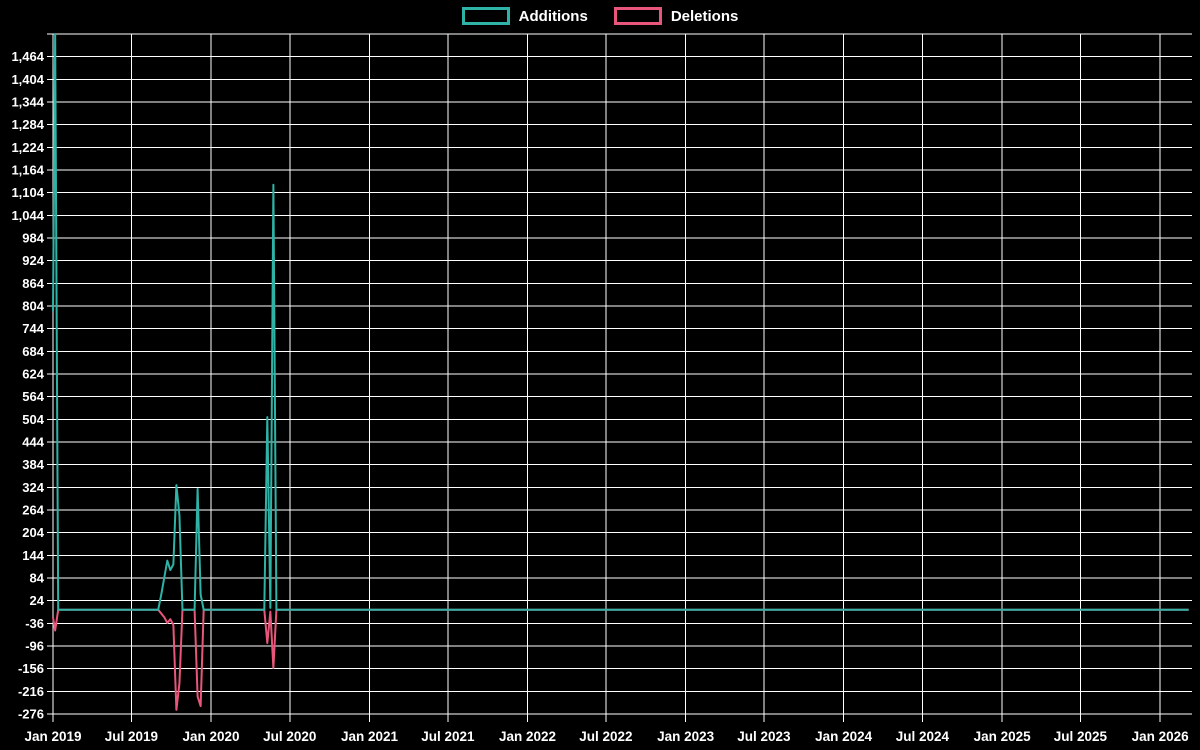 The width and height of the screenshot is (1200, 750). What do you see at coordinates (527, 736) in the screenshot?
I see `x-tick-label: Jan 2022` at bounding box center [527, 736].